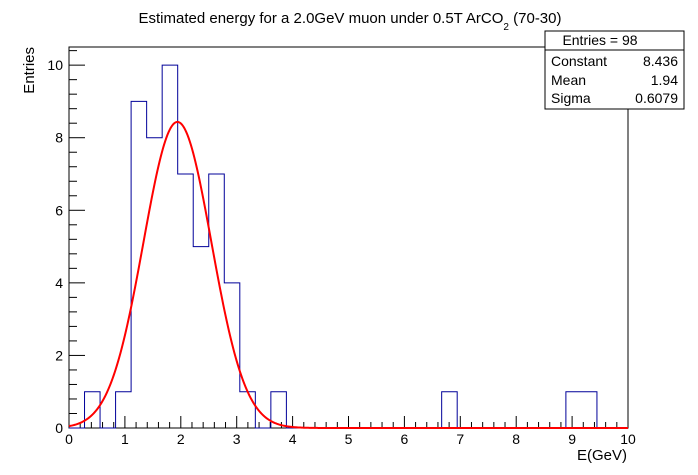 This screenshot has width=698, height=475. What do you see at coordinates (599, 40) in the screenshot?
I see `stats-entries: Entries = 98` at bounding box center [599, 40].